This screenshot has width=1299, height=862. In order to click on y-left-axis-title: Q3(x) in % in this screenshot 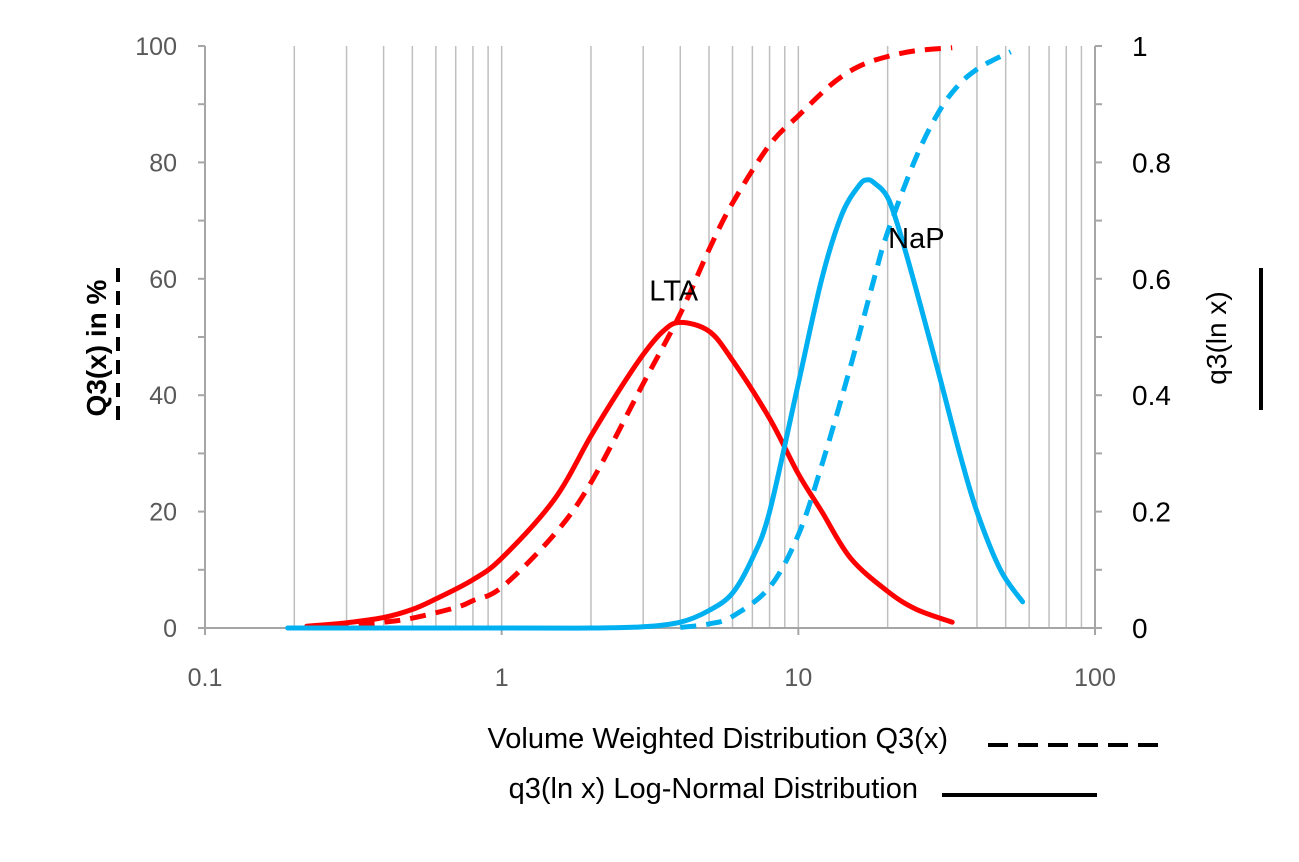, I will do `click(96, 347)`.